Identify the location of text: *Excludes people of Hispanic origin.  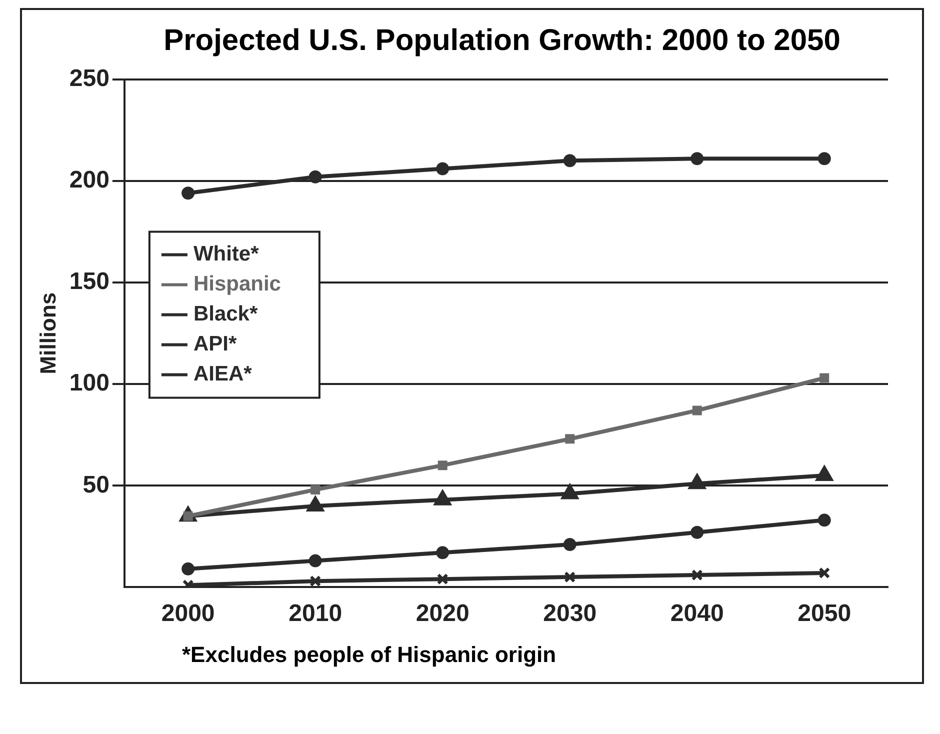
(369, 655).